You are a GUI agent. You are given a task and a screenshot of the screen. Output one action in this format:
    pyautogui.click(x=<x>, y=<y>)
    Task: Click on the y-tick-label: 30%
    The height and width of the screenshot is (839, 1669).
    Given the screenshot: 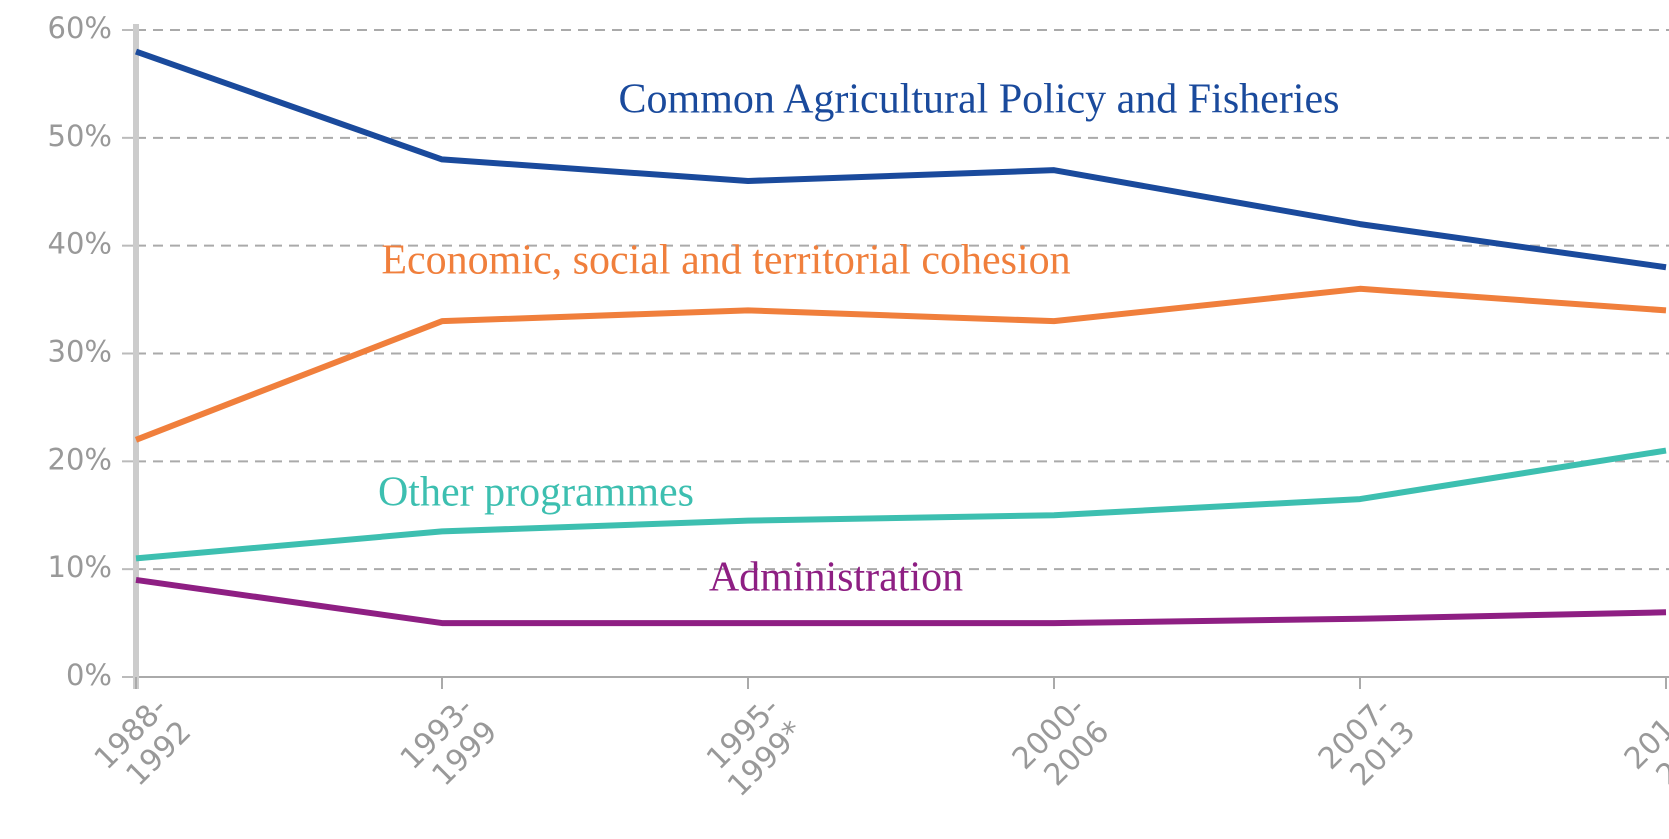 What is the action you would take?
    pyautogui.click(x=80, y=352)
    